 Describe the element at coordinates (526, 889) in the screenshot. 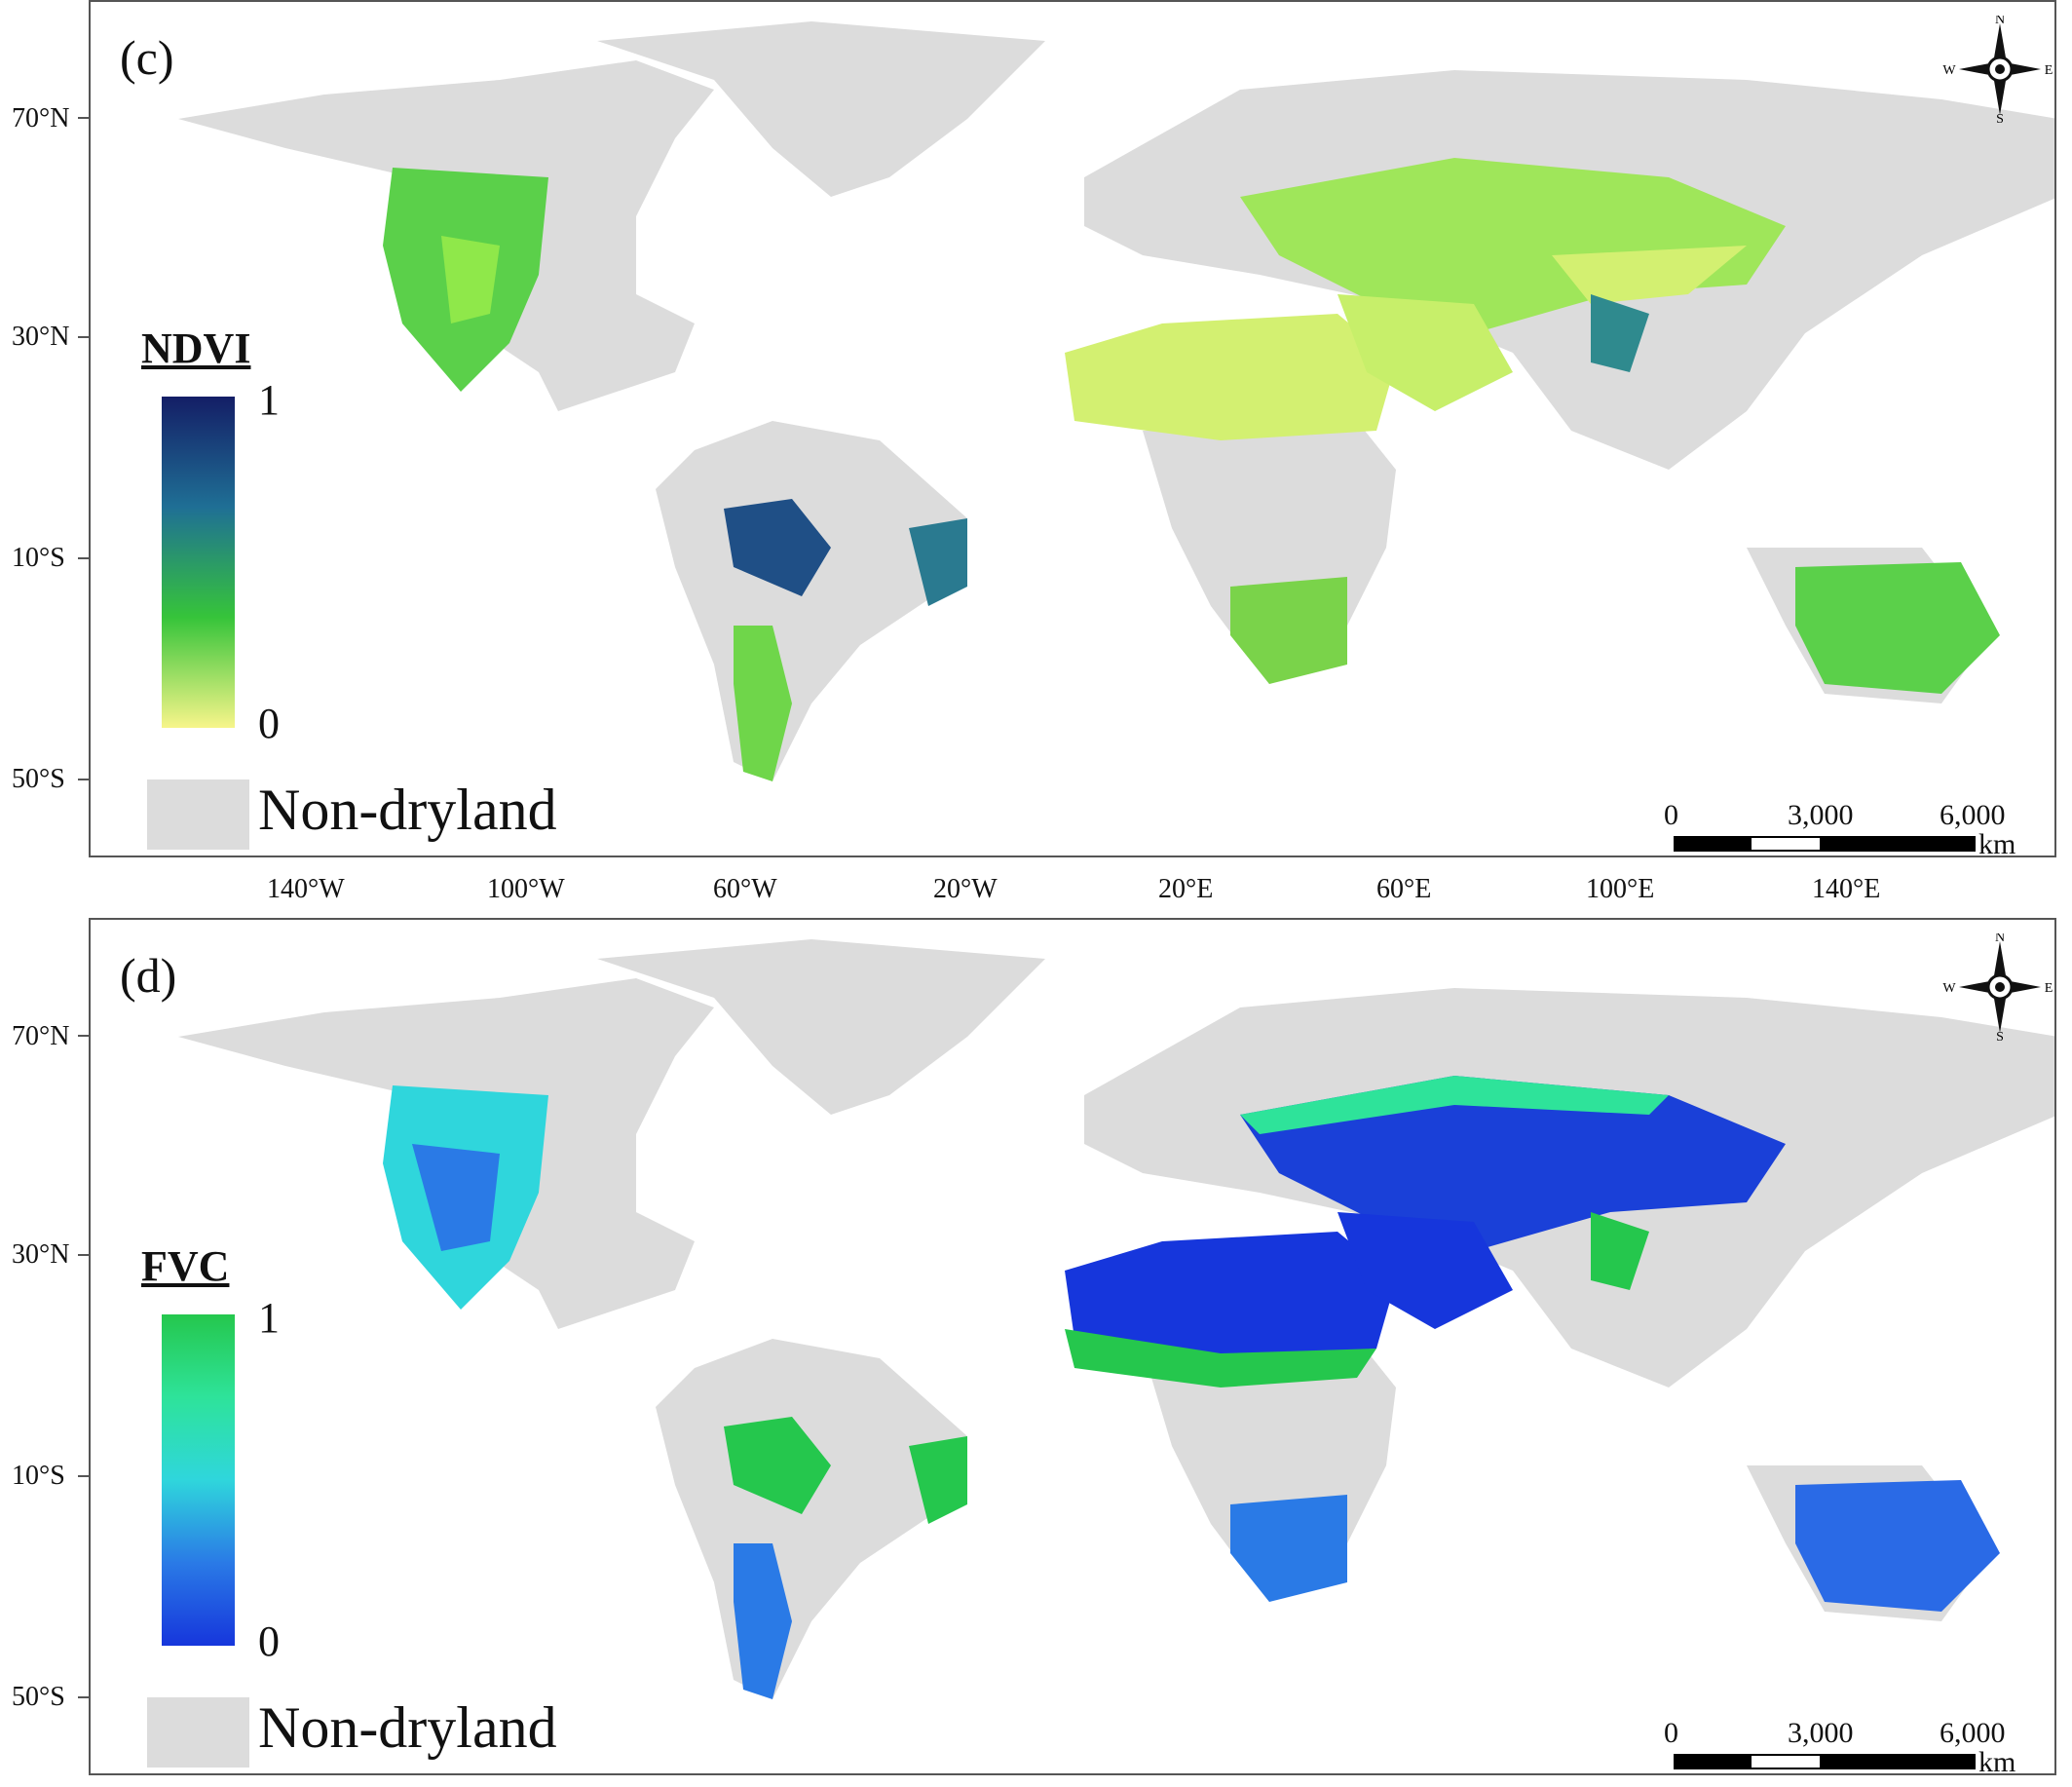

I see `lon-tick: 100°W` at that location.